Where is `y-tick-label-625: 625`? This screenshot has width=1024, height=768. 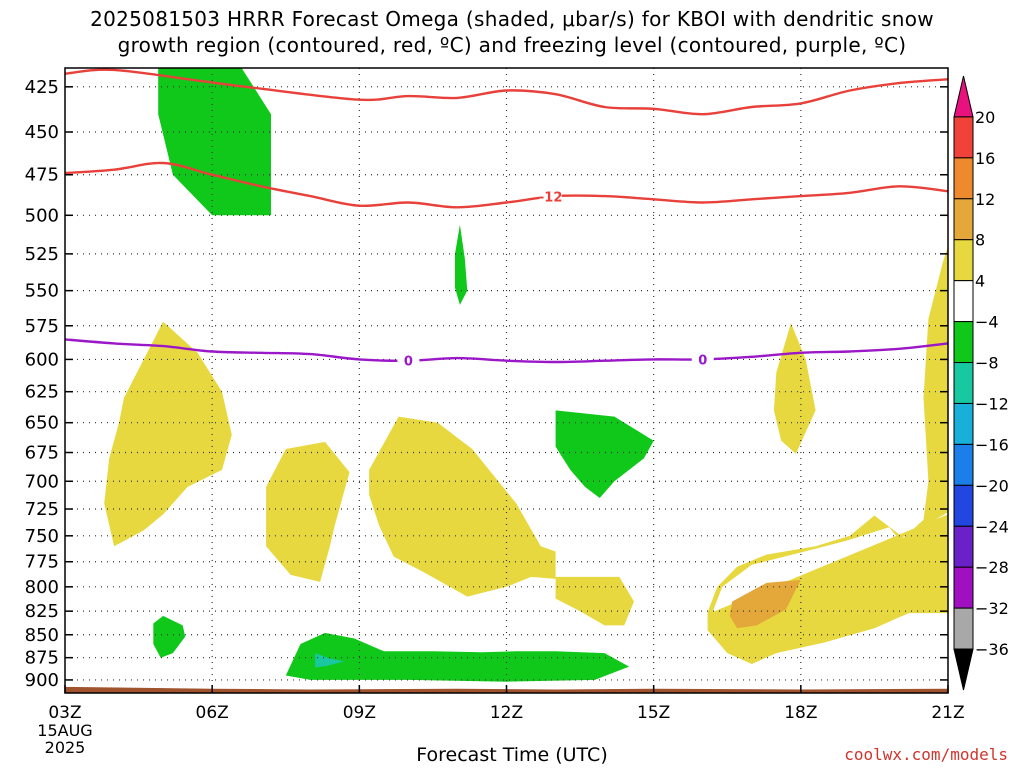
y-tick-label-625: 625 is located at coordinates (42, 392).